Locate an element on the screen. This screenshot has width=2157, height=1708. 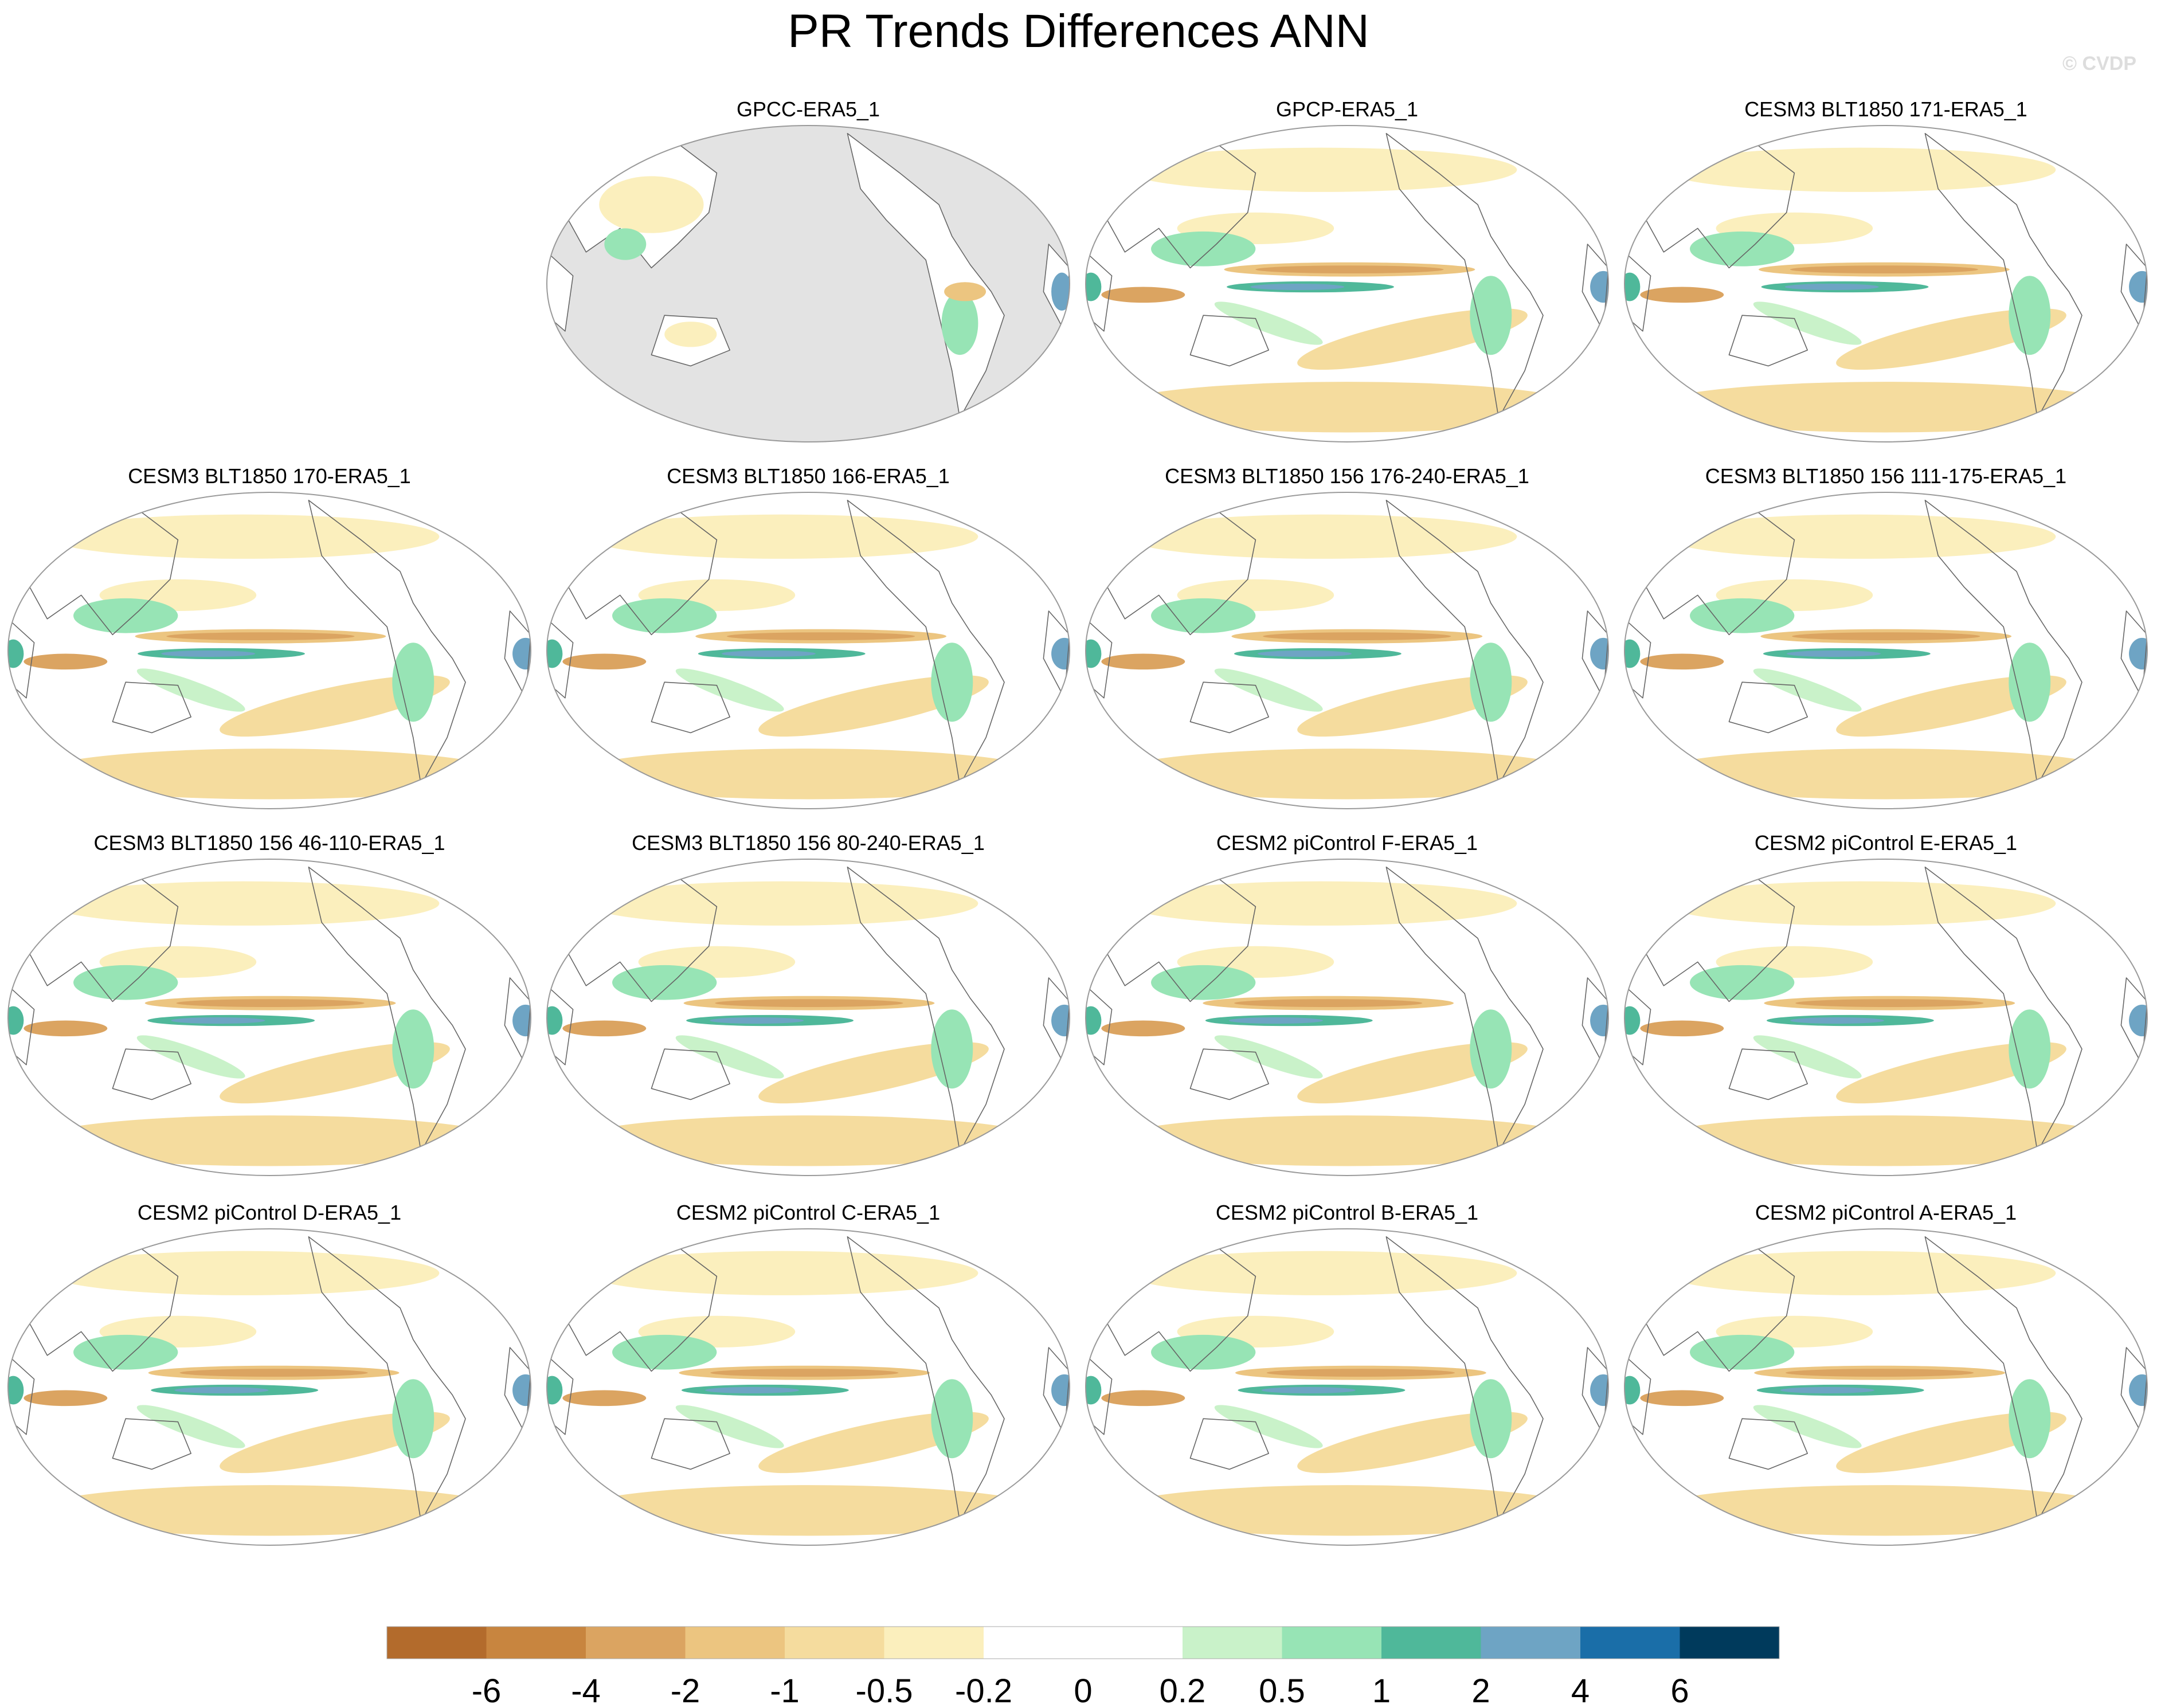
panel-title: CESM2 piControl D-ERA5_1 is located at coordinates (269, 1212).